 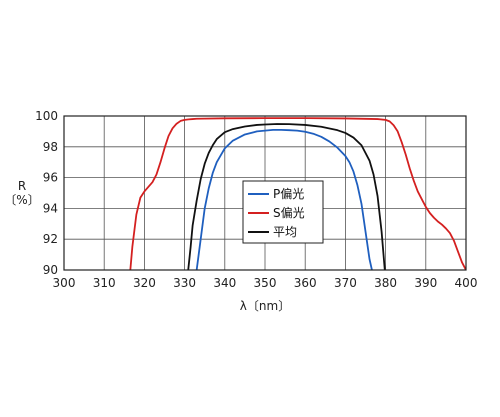 I want to click on legend-label-3: 平均, so click(x=285, y=232).